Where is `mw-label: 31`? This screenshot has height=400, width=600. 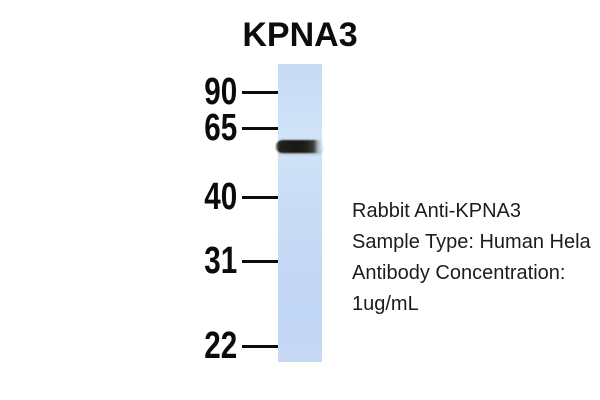
mw-label: 31 is located at coordinates (220, 261).